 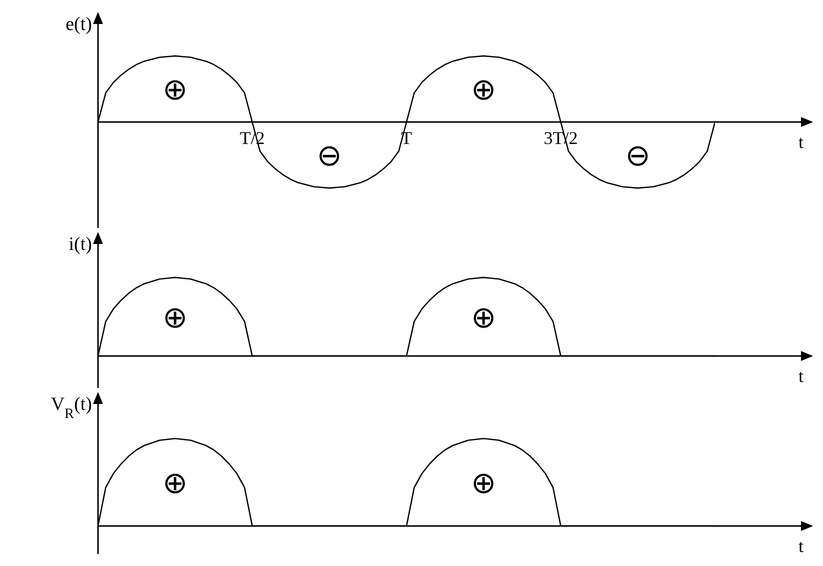 What do you see at coordinates (80, 244) in the screenshot?
I see `y-axis-title: i(t)` at bounding box center [80, 244].